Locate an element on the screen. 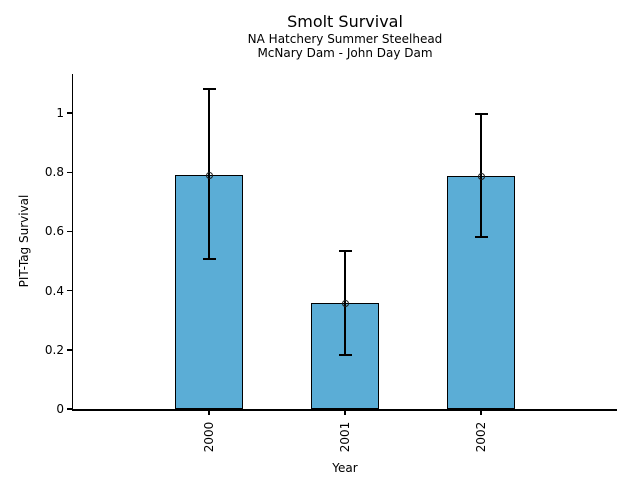 The image size is (640, 480). chart-subtitle-line2: McNary Dam - John Day Dam is located at coordinates (345, 53).